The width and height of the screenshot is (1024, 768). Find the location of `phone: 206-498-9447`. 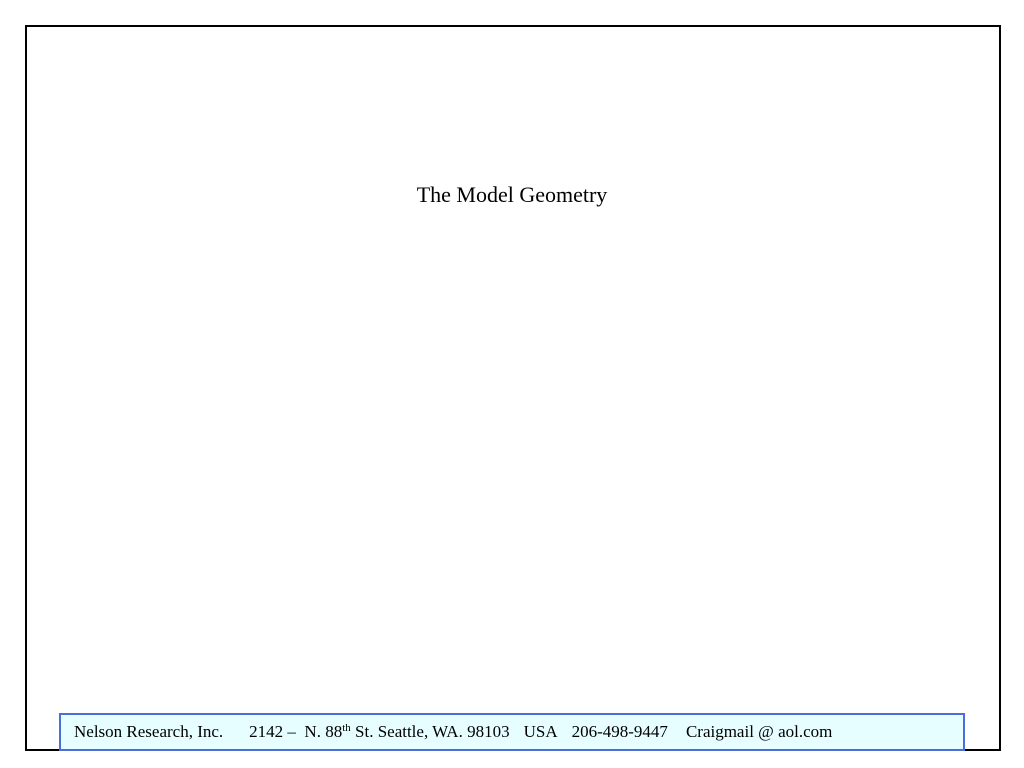

phone: 206-498-9447 is located at coordinates (619, 731).